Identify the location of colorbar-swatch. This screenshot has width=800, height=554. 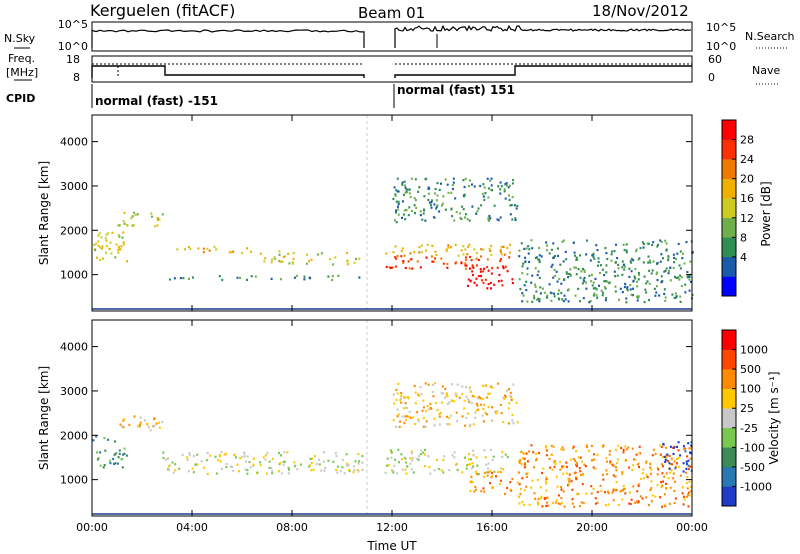
(729, 227).